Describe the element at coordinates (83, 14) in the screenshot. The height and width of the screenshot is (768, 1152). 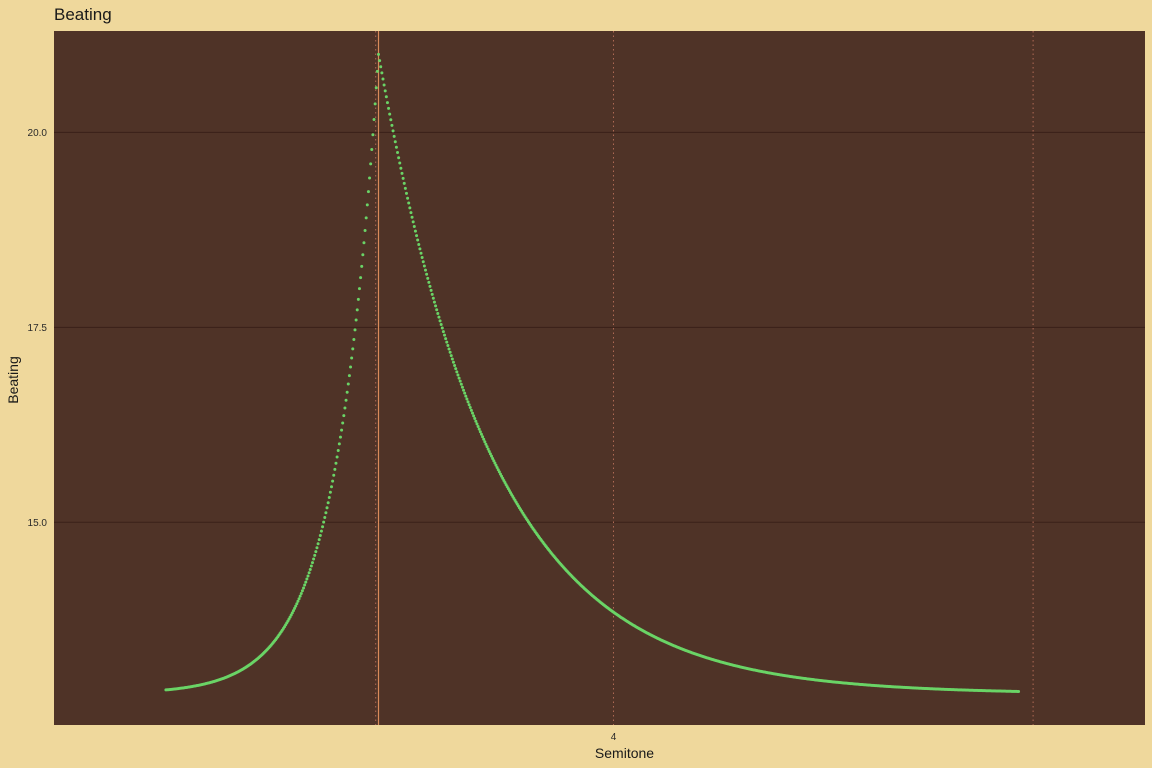
I see `chart-title: Beating` at that location.